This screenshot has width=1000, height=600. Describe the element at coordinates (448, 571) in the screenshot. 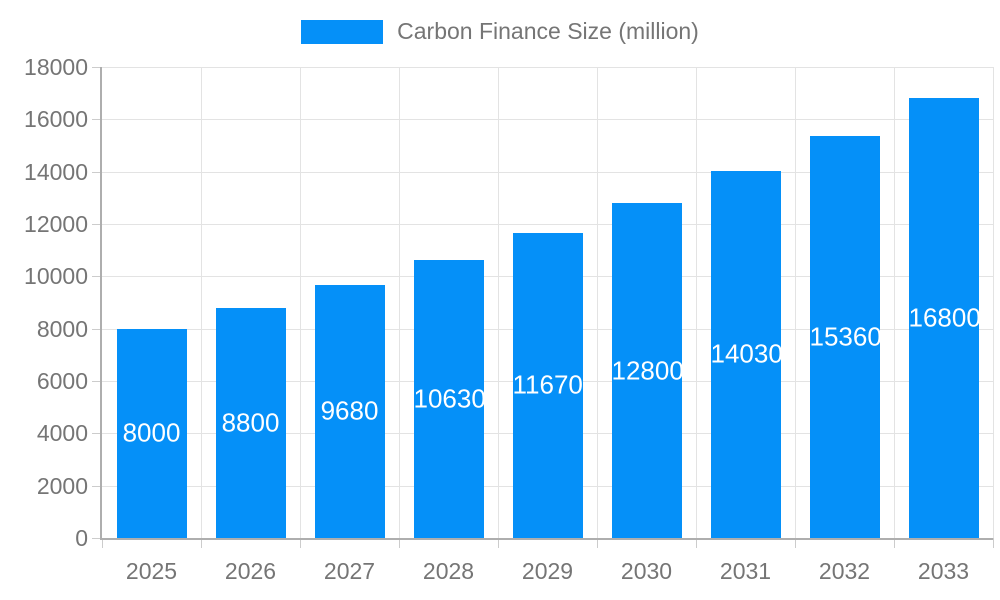

I see `x-tick-label: 2028` at that location.